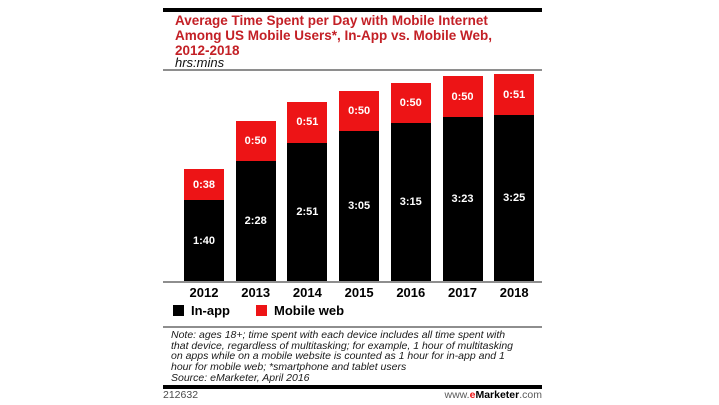 The width and height of the screenshot is (719, 405). What do you see at coordinates (359, 206) in the screenshot?
I see `bar-segment-in-app-2015: 3:05` at bounding box center [359, 206].